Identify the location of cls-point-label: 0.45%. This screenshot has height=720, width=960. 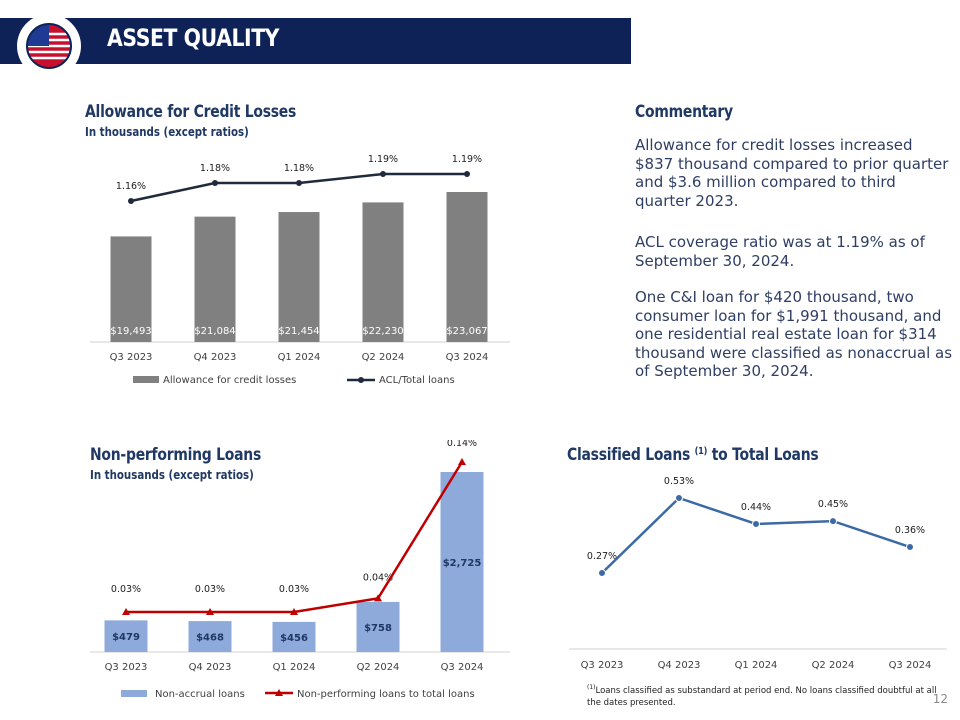
(833, 504).